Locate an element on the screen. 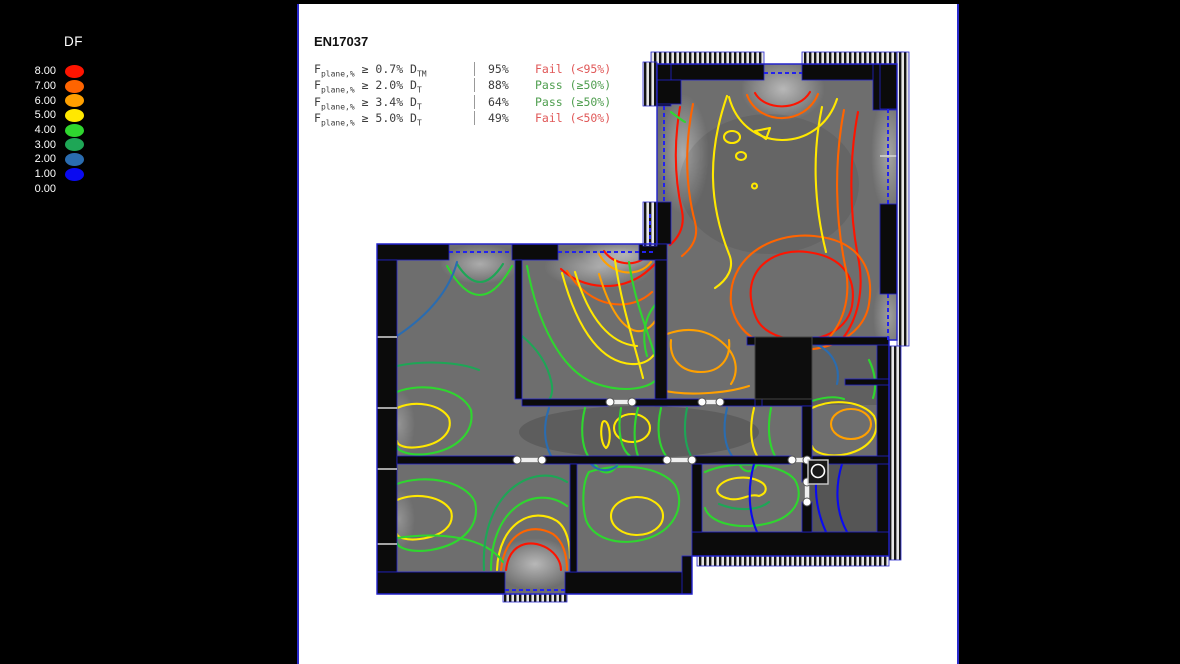 This screenshot has width=1180, height=664. legend-entry: 5.00 is located at coordinates (56, 115).